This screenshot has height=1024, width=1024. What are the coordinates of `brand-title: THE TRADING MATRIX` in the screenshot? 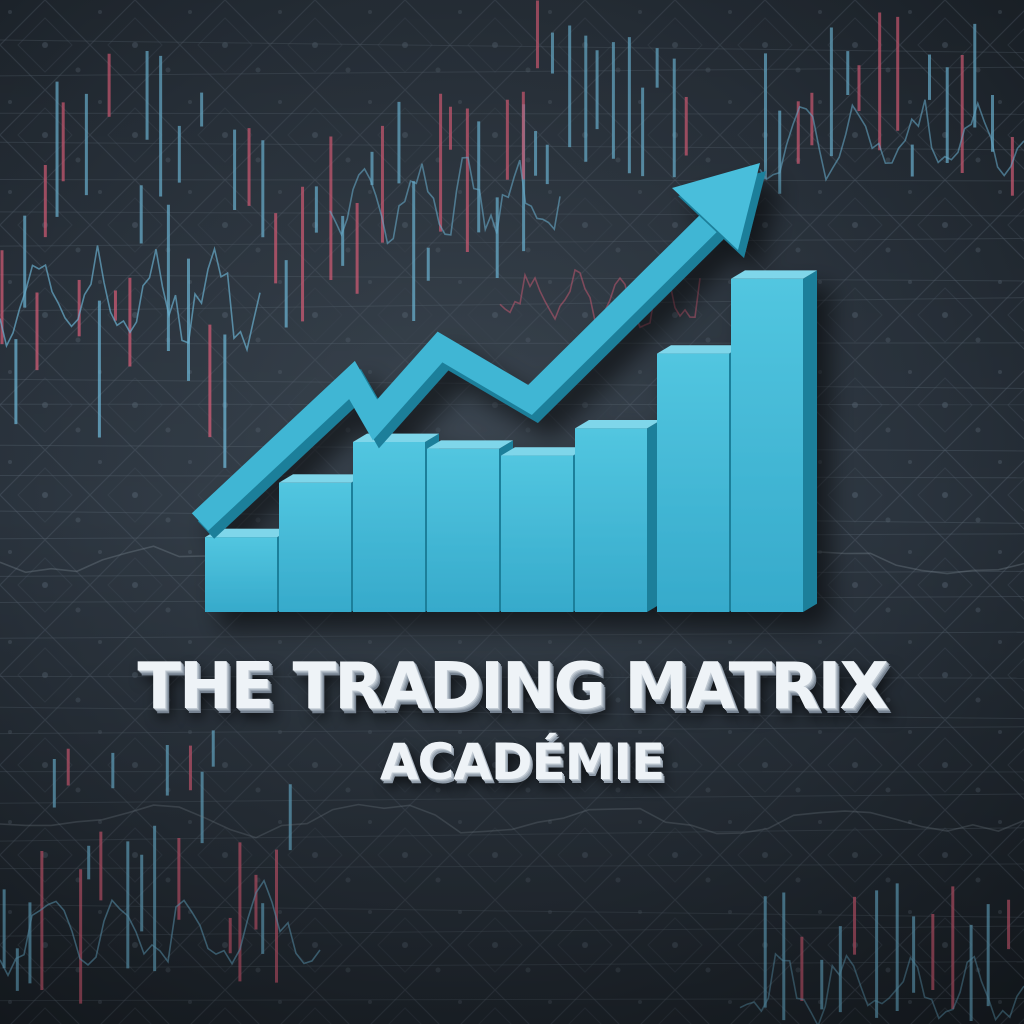 It's located at (512, 687).